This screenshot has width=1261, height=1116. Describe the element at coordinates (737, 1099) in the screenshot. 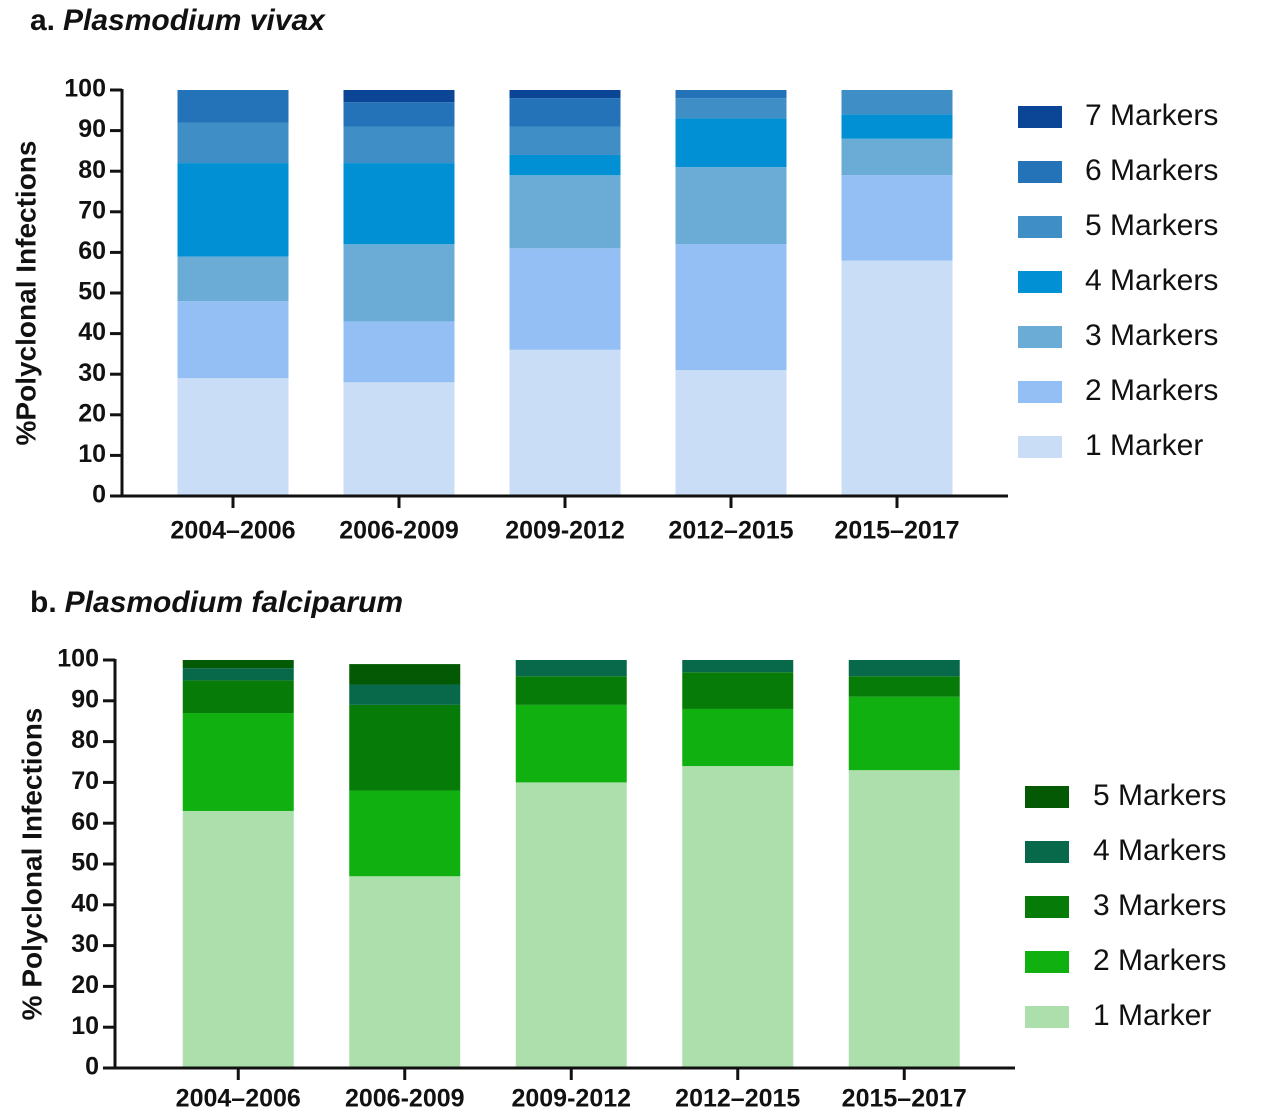

I see `x-tick-label: 2012–2015` at that location.